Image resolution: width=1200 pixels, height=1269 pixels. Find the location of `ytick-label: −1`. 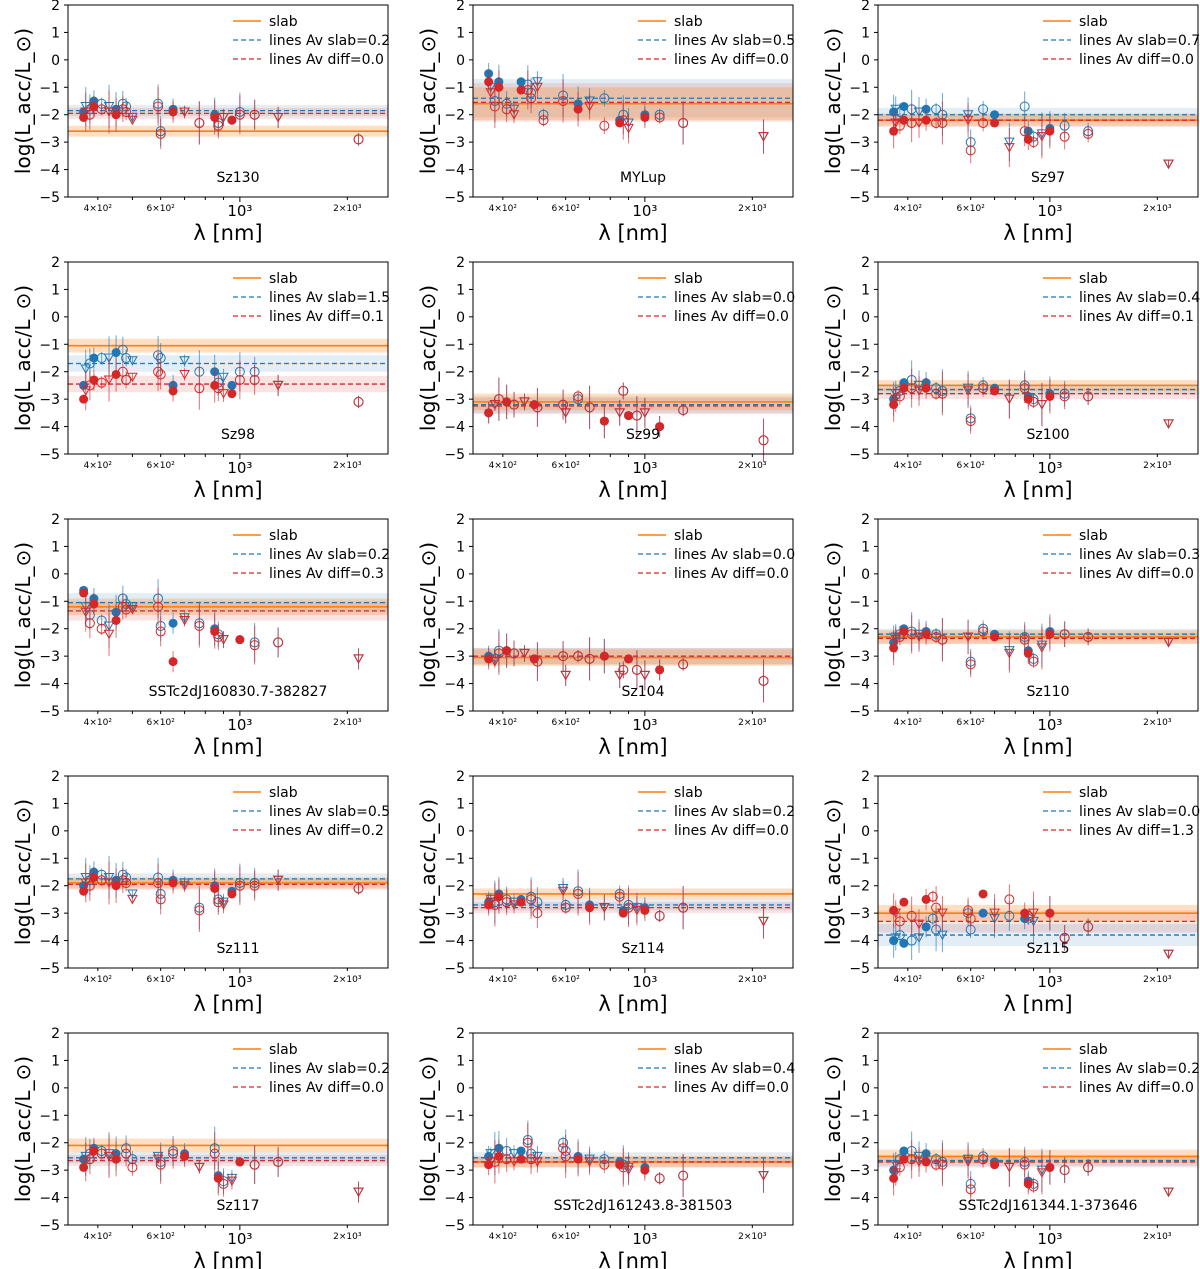

ytick-label: −1 is located at coordinates (49, 88).